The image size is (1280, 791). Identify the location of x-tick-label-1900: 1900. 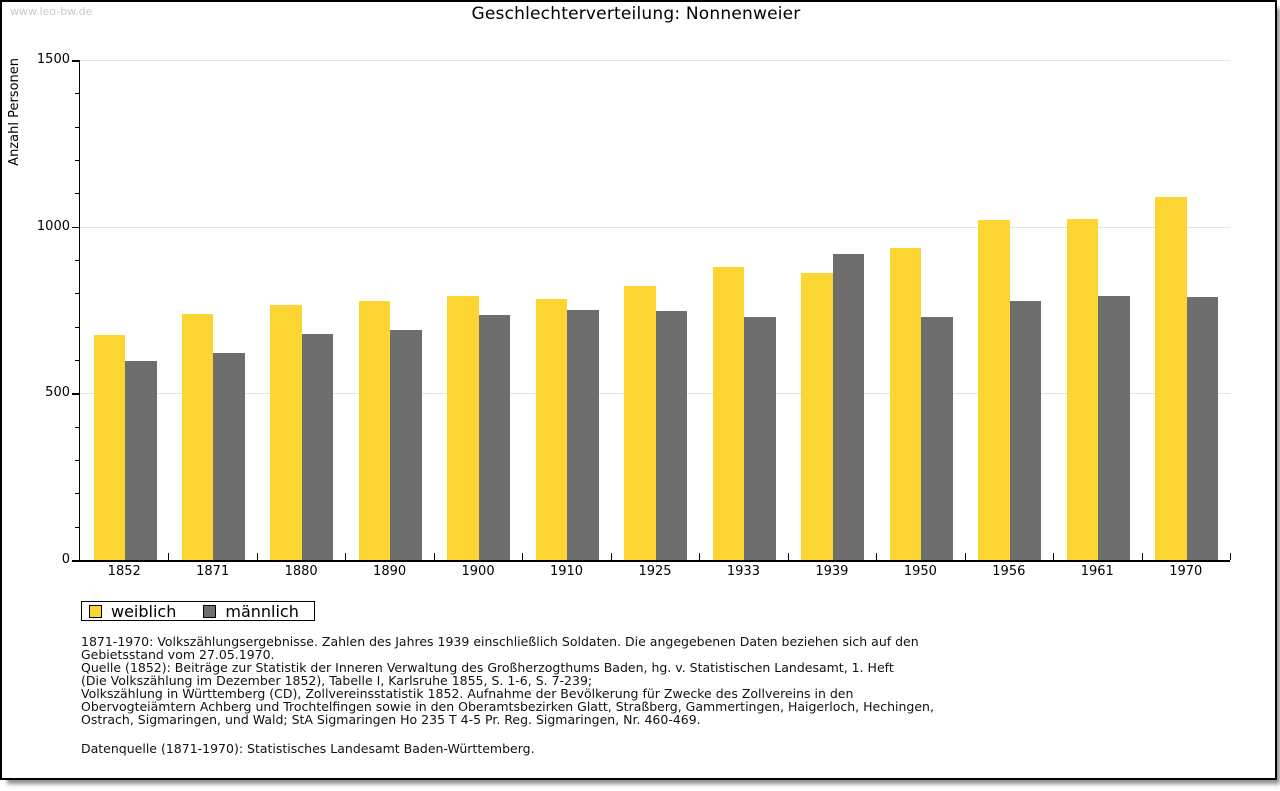
(478, 571).